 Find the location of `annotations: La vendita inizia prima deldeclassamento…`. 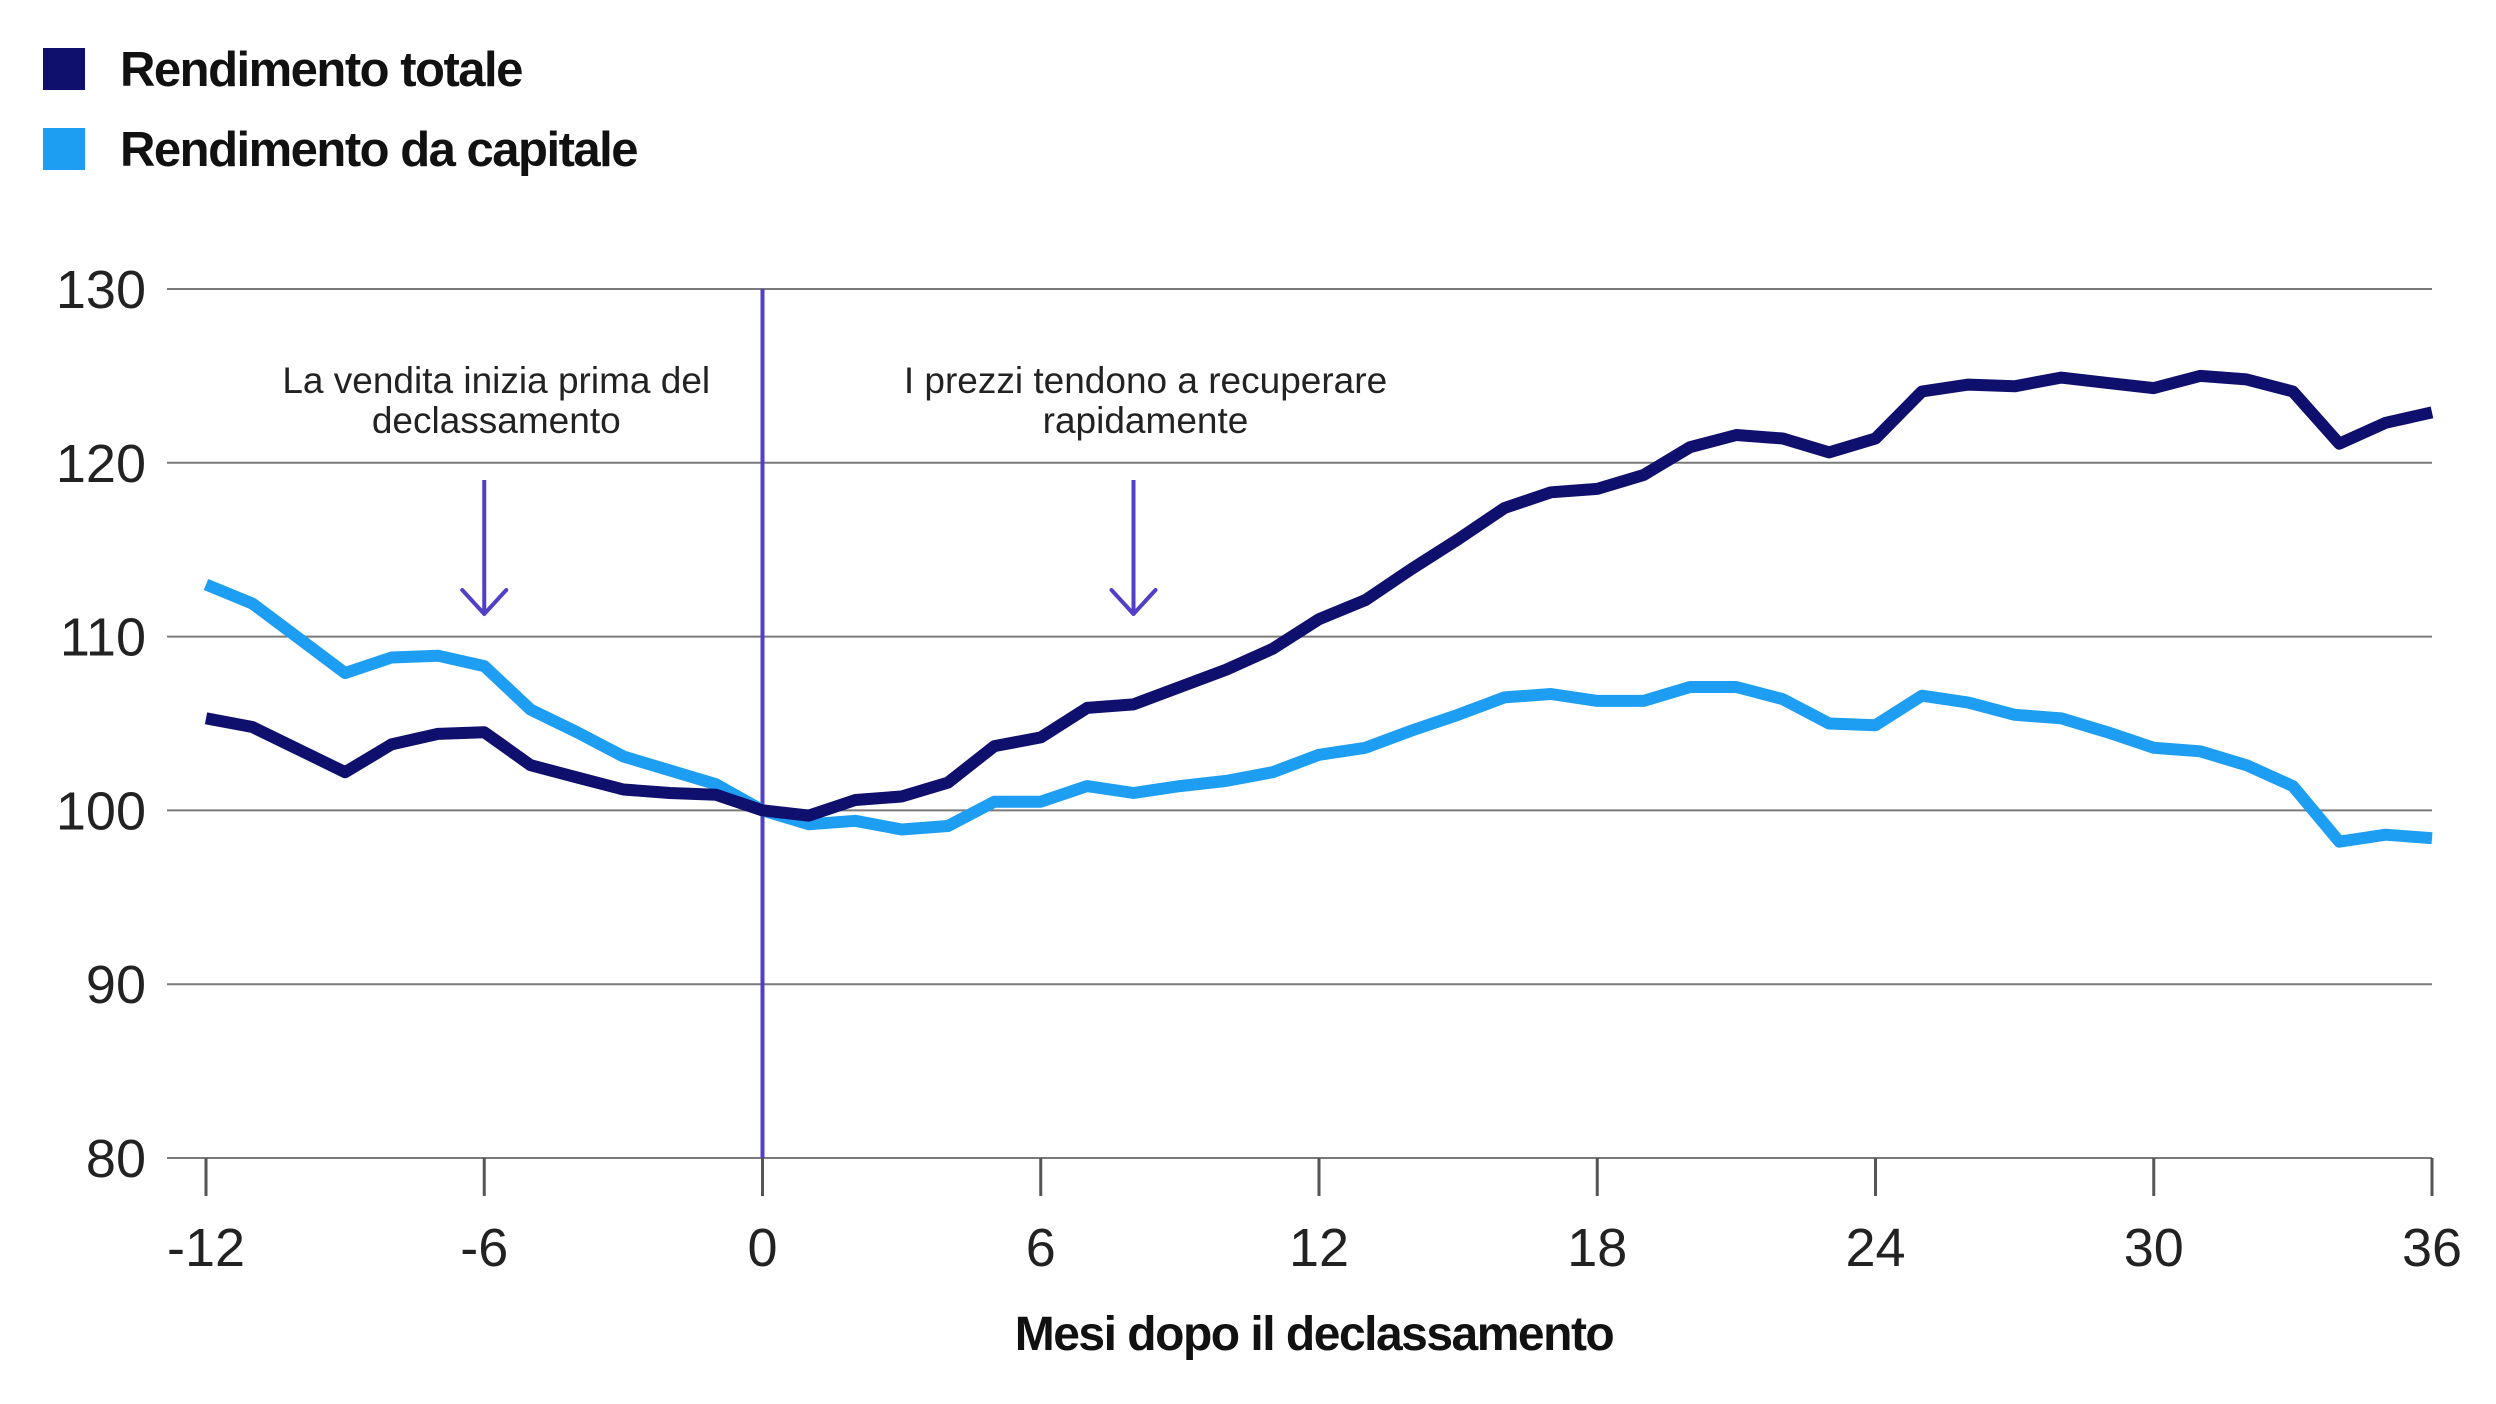

annotations: La vendita inizia prima deldeclassamento… is located at coordinates (834, 488).